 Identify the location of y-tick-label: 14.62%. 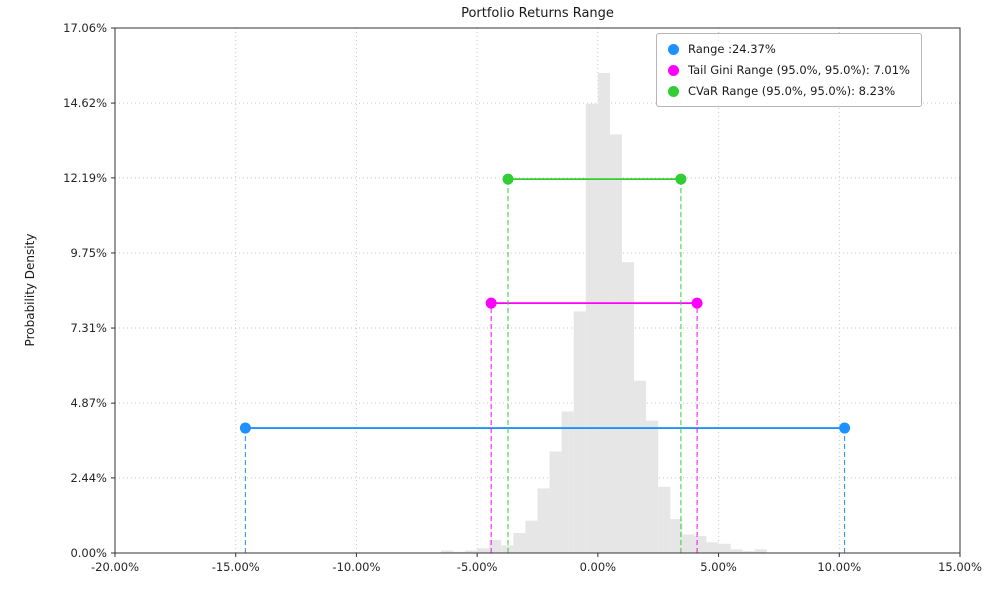
(85, 103).